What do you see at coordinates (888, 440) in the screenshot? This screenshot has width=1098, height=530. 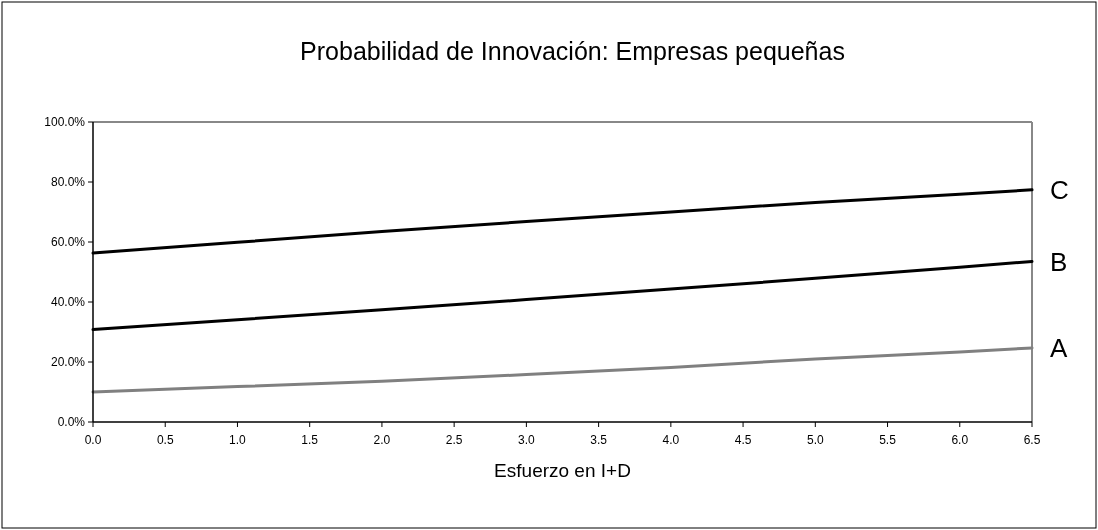 I see `x-tick-label: 5.5` at bounding box center [888, 440].